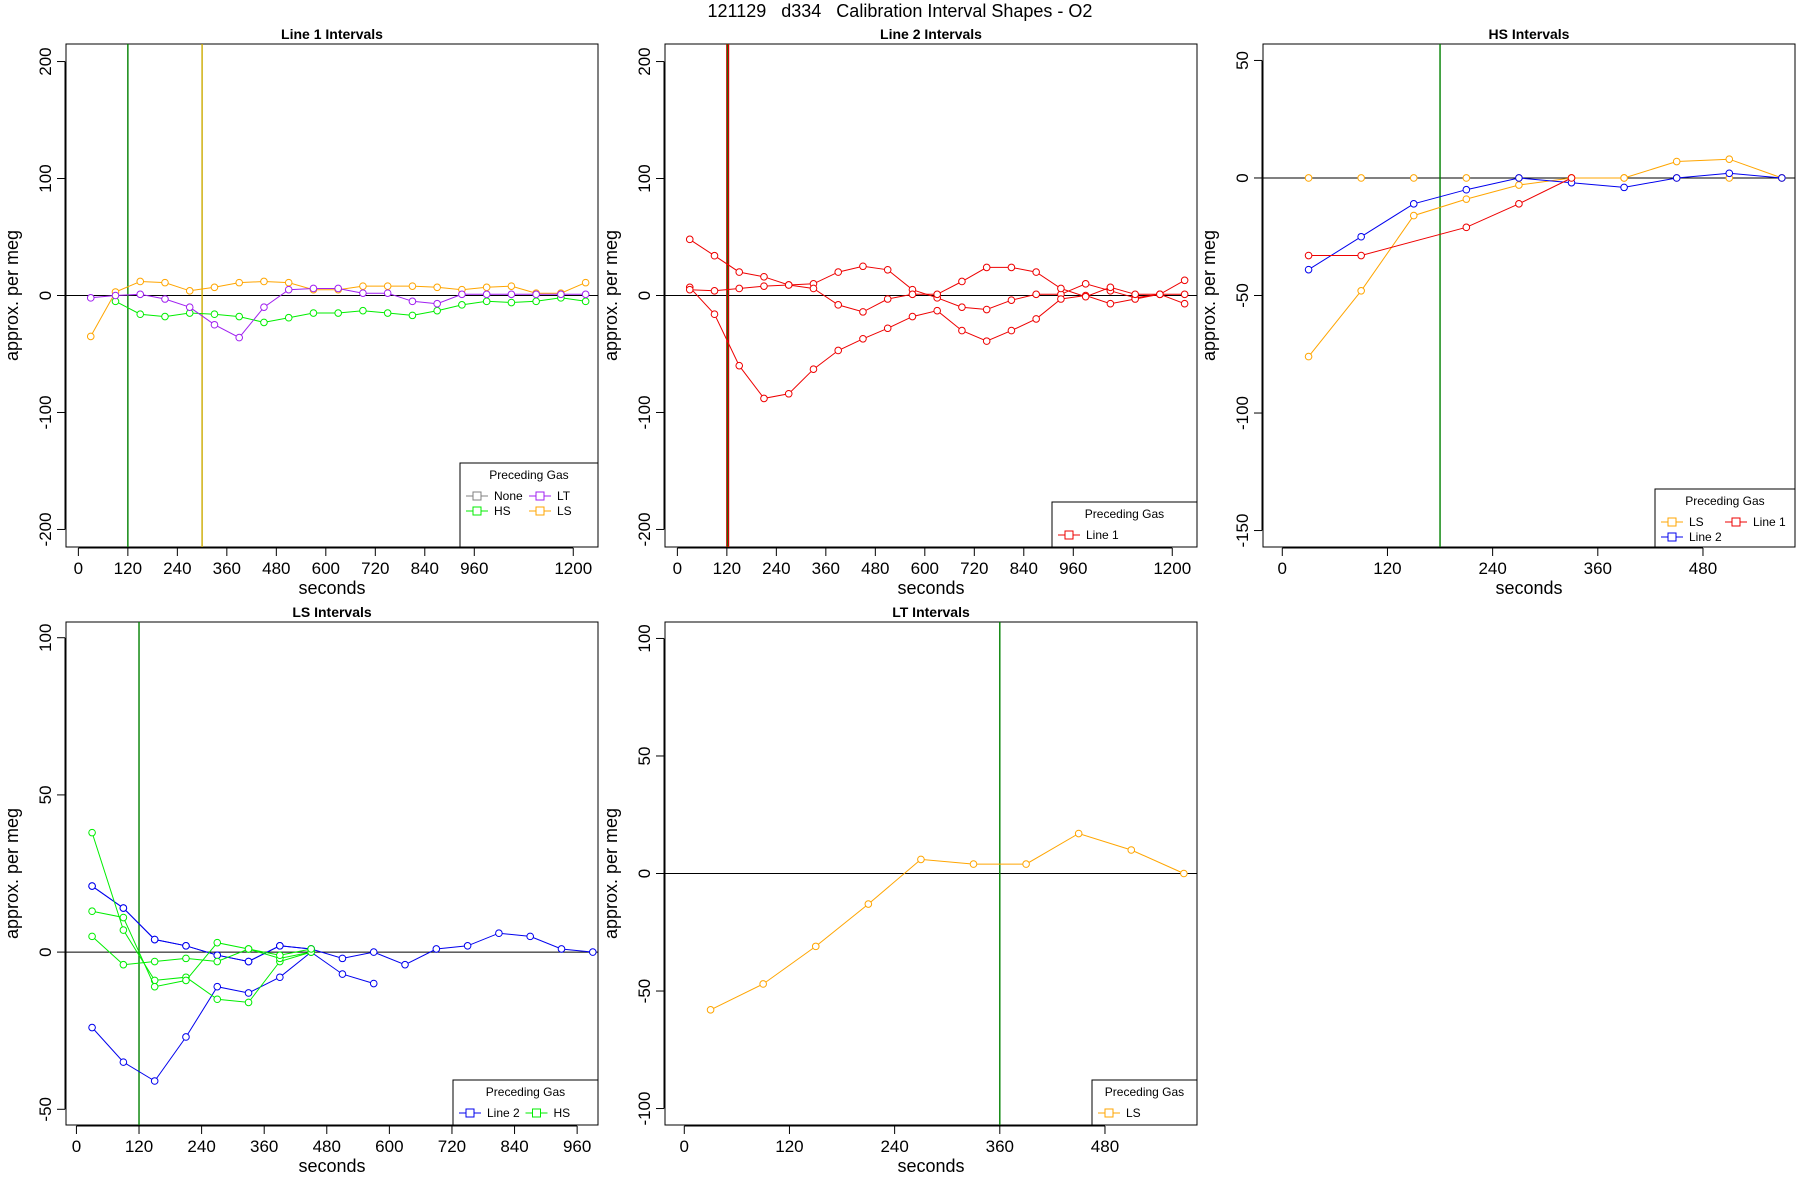  I want to click on y-tick-label: 100, so click(45, 638).